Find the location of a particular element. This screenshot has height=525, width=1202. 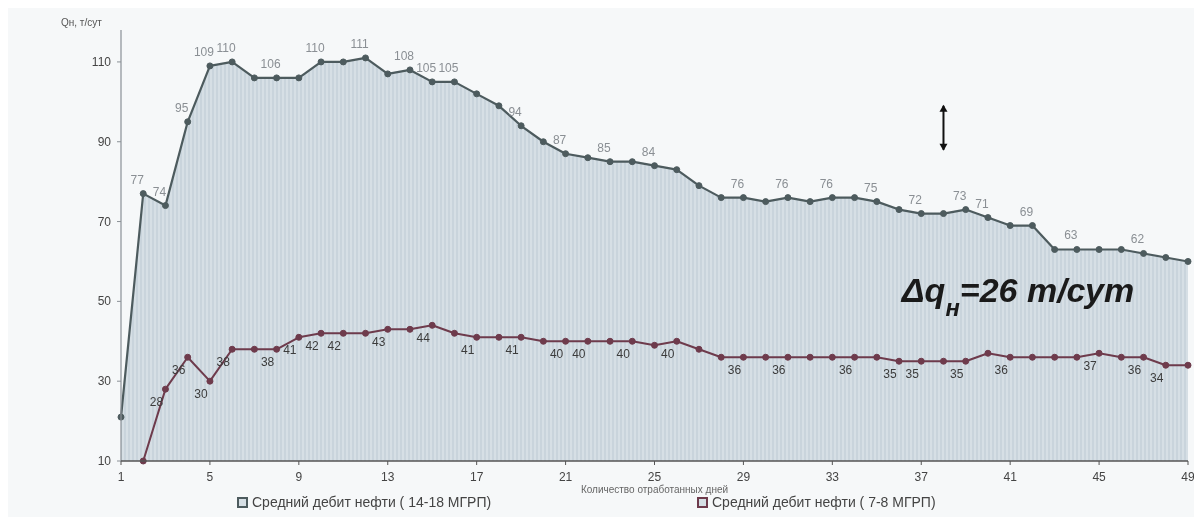

data-label: 62 is located at coordinates (1137, 239).